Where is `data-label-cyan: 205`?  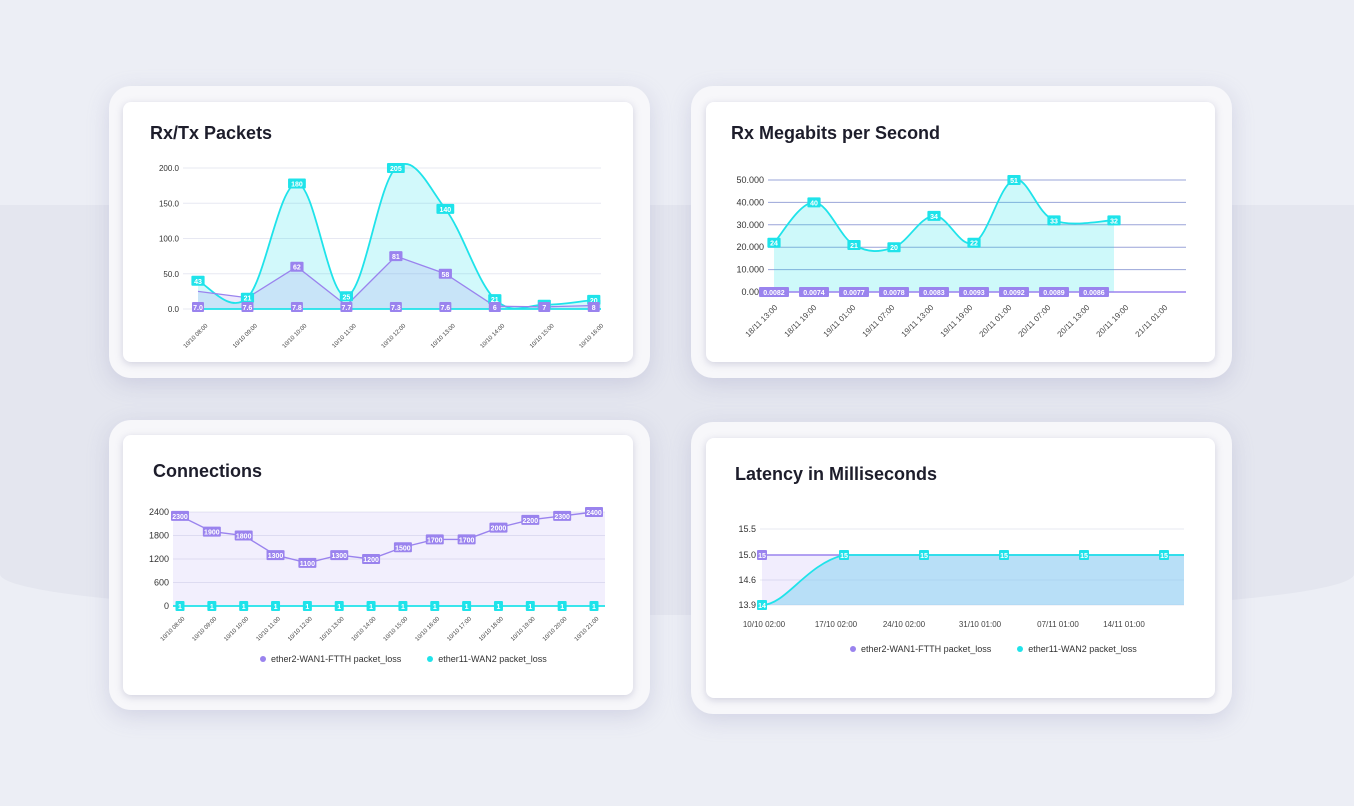
data-label-cyan: 205 is located at coordinates (395, 168).